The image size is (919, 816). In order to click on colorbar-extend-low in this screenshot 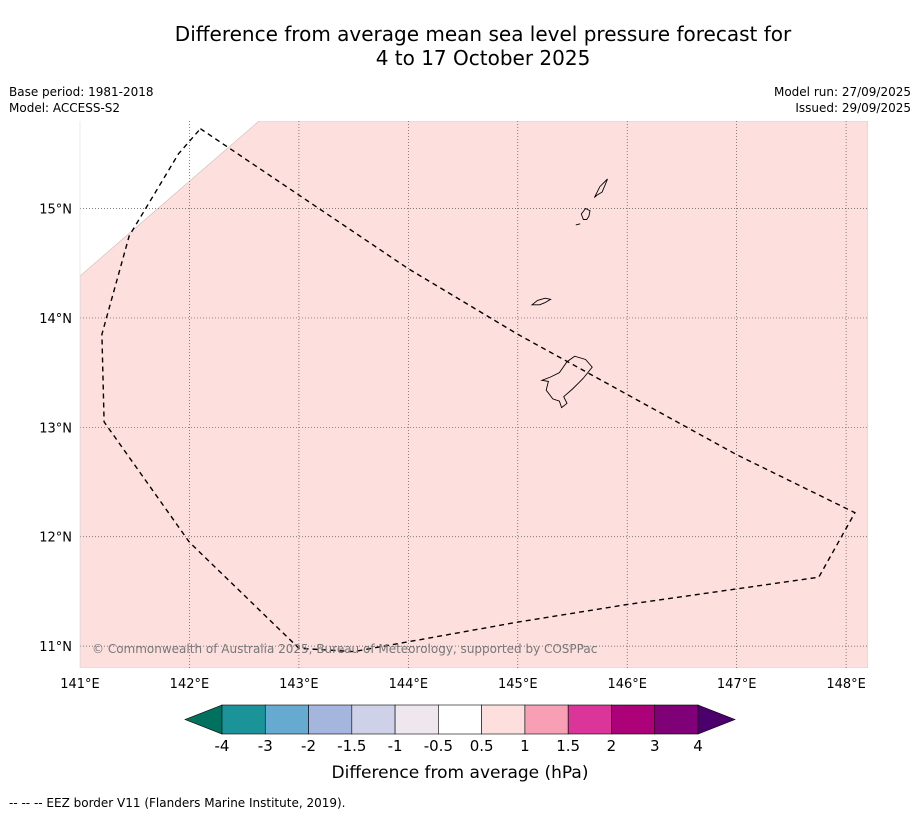, I will do `click(203, 719)`.